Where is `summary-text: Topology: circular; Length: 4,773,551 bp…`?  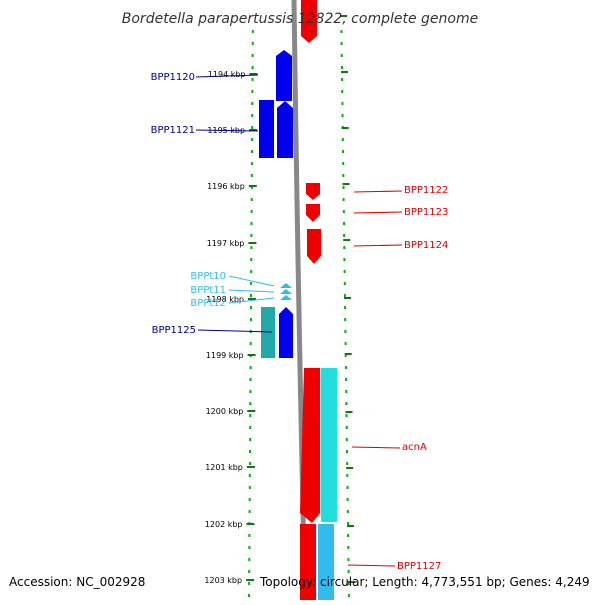 summary-text: Topology: circular; Length: 4,773,551 bp… is located at coordinates (424, 582).